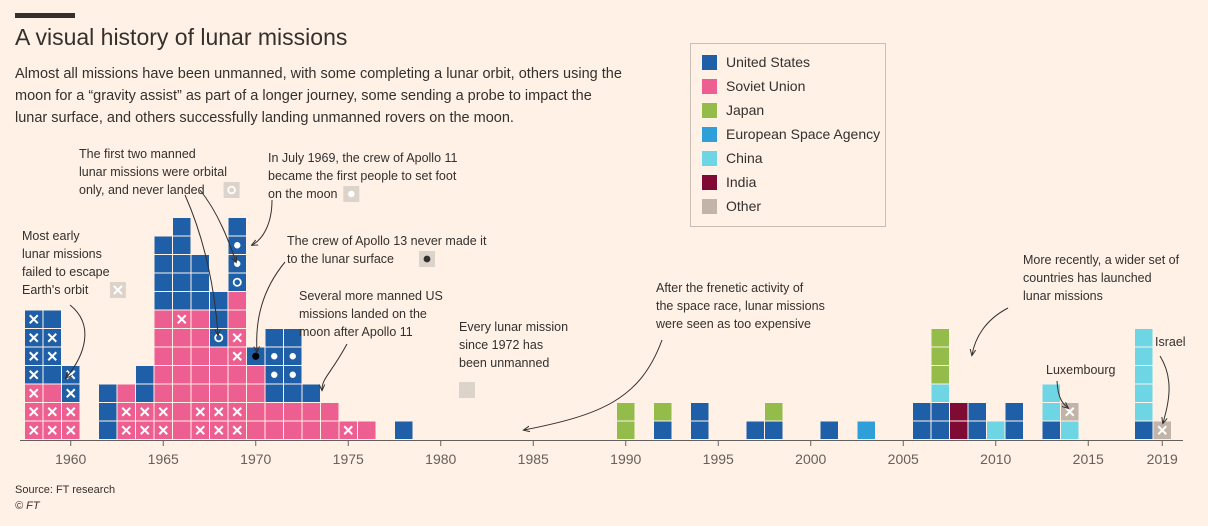  I want to click on annotation-line: The first two manned, so click(137, 154).